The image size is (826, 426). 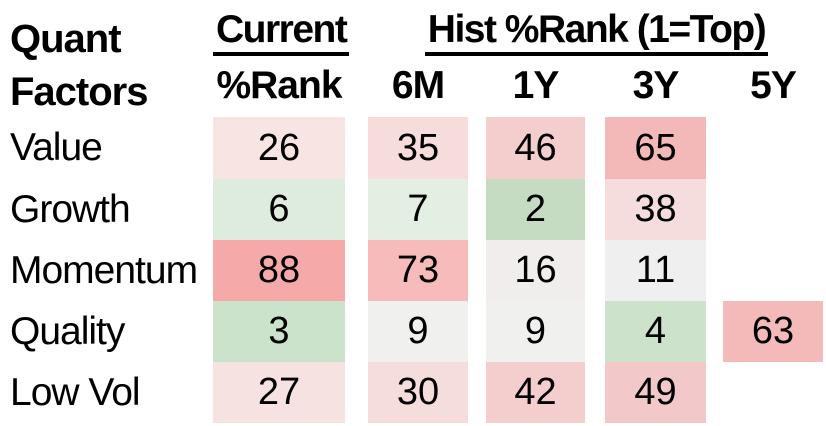 I want to click on heatmap-cell-growth-current: 6, so click(x=279, y=209).